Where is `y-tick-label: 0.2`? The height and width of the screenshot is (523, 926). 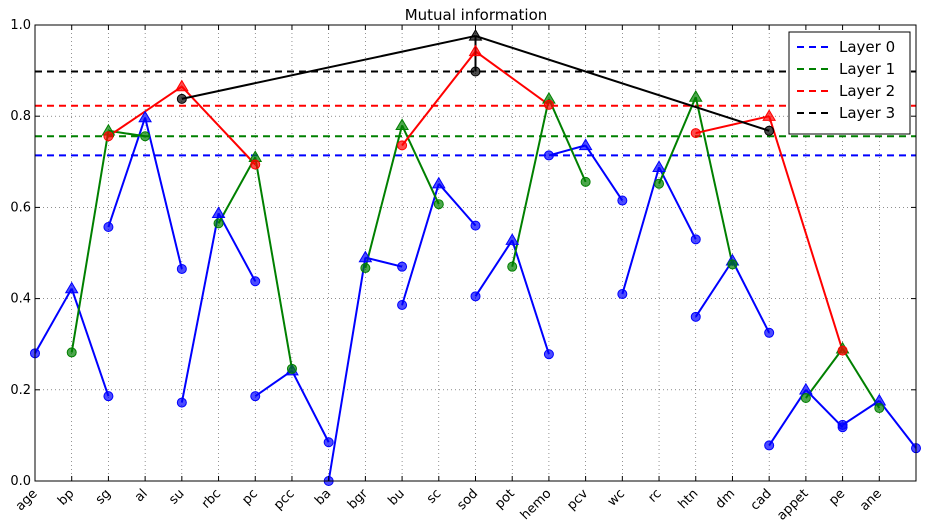 y-tick-label: 0.2 is located at coordinates (20, 390).